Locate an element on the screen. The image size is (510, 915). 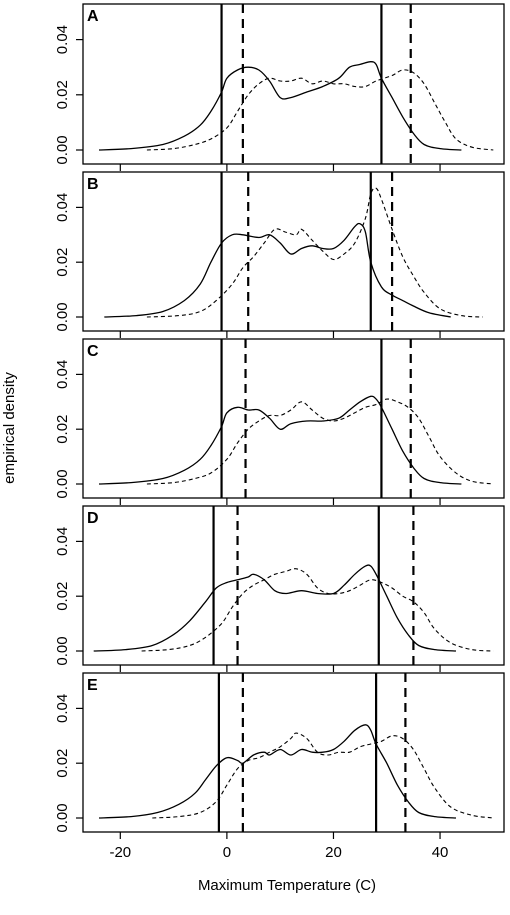
x-tick-label: 40 is located at coordinates (440, 852).